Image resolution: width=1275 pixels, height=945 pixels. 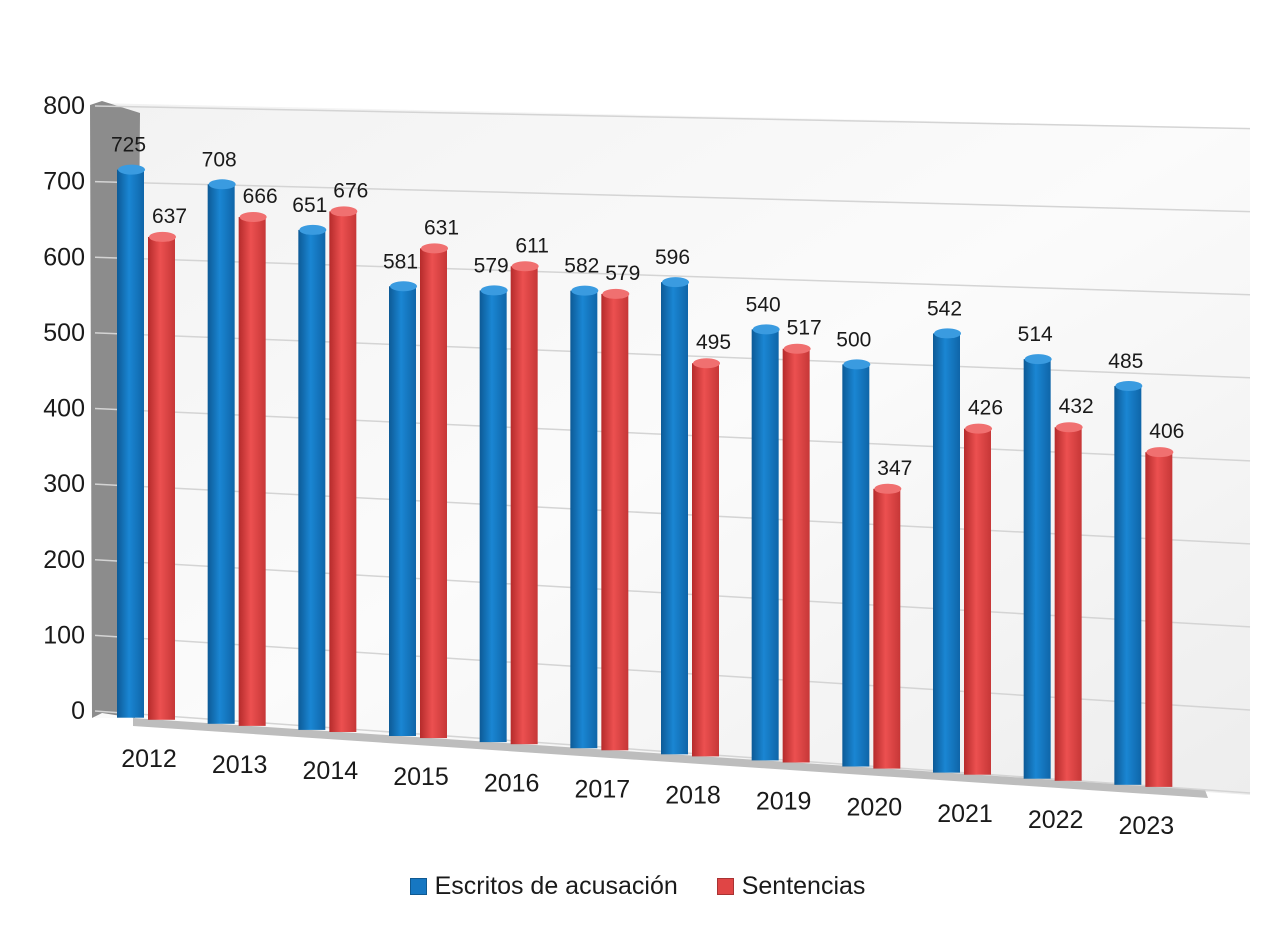 I want to click on y-tick-label: 400, so click(x=64, y=409).